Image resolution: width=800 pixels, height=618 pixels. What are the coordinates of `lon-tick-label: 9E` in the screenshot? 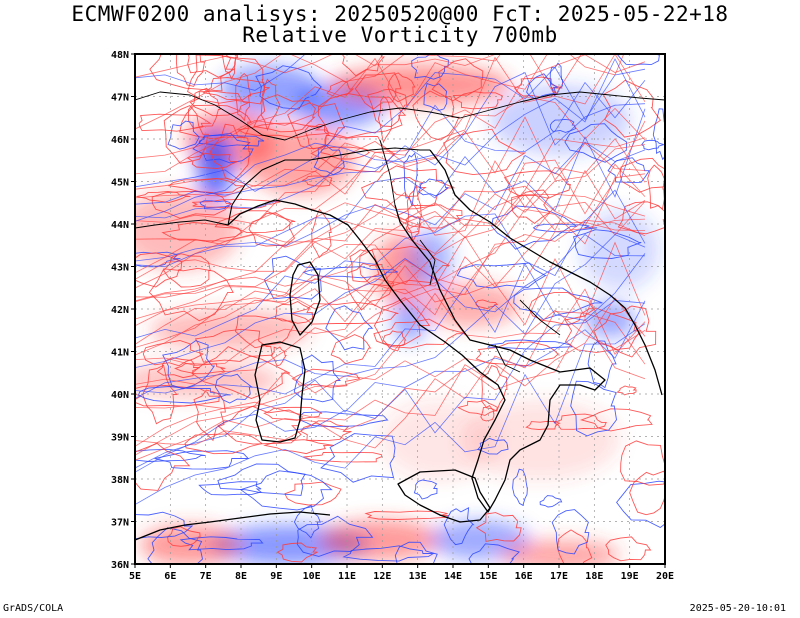 It's located at (276, 576).